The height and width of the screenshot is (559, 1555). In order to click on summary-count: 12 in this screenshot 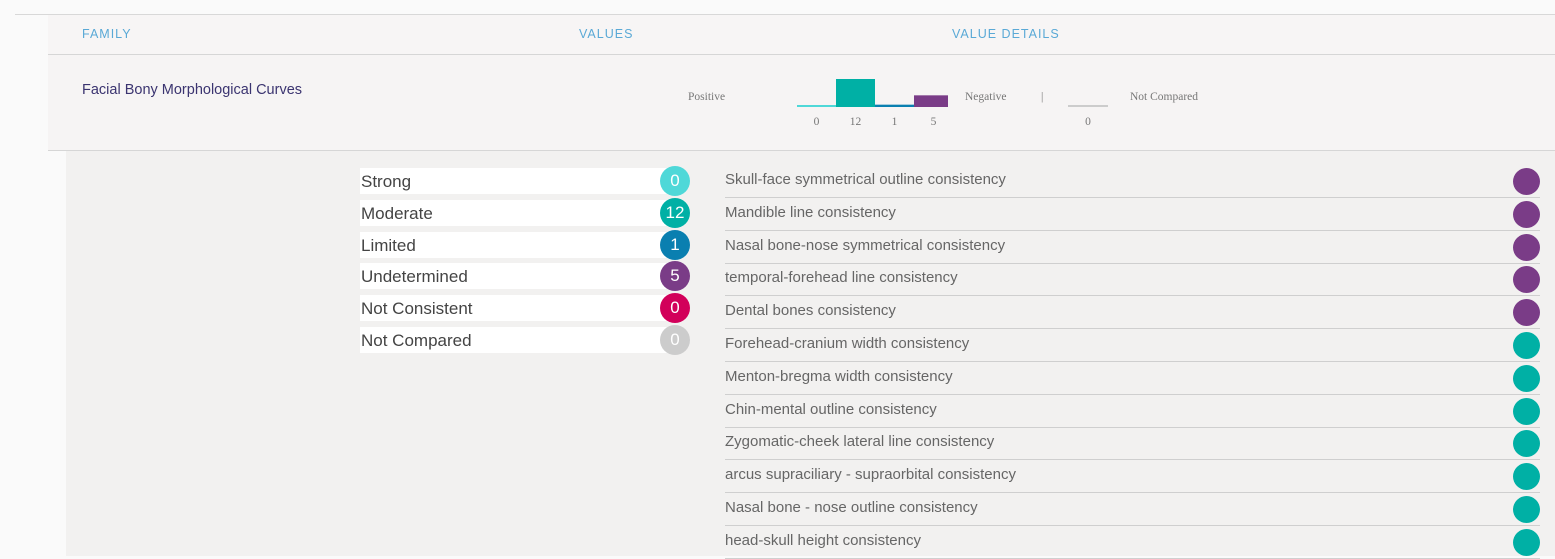, I will do `click(856, 122)`.